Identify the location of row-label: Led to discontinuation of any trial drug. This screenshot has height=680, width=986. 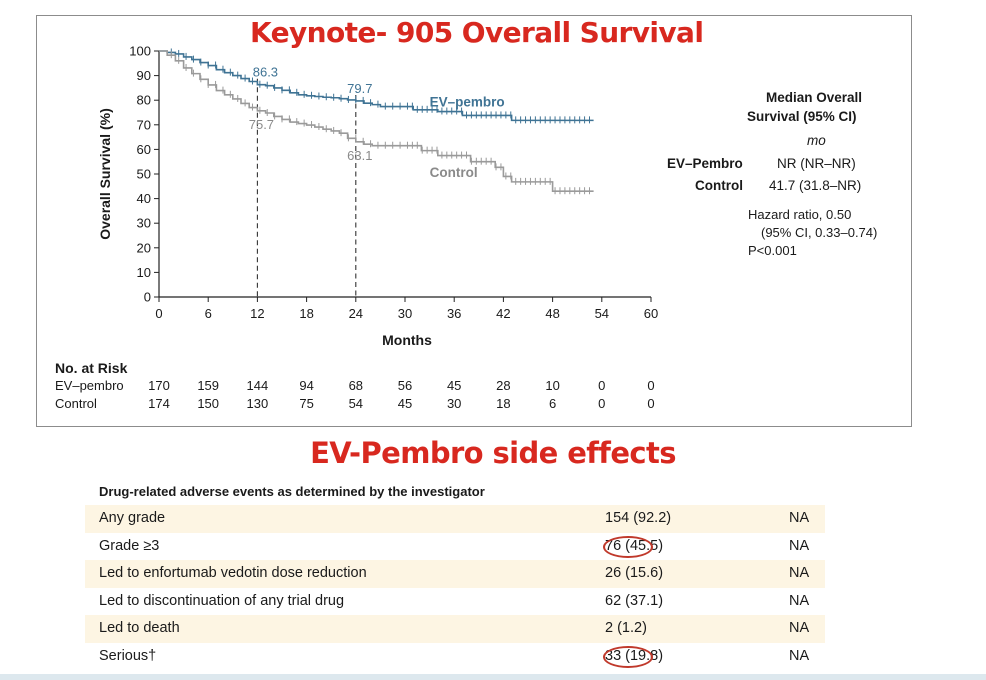
(222, 600).